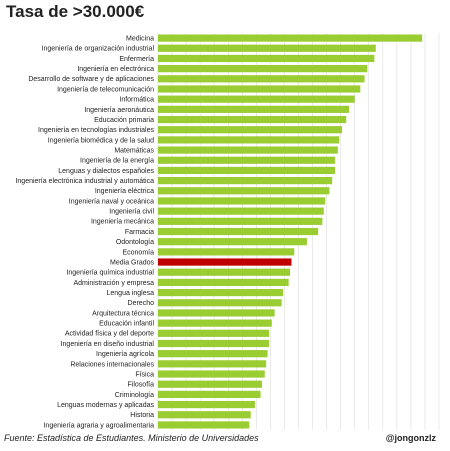 The image size is (450, 451). What do you see at coordinates (138, 252) in the screenshot?
I see `category-label: Economía` at bounding box center [138, 252].